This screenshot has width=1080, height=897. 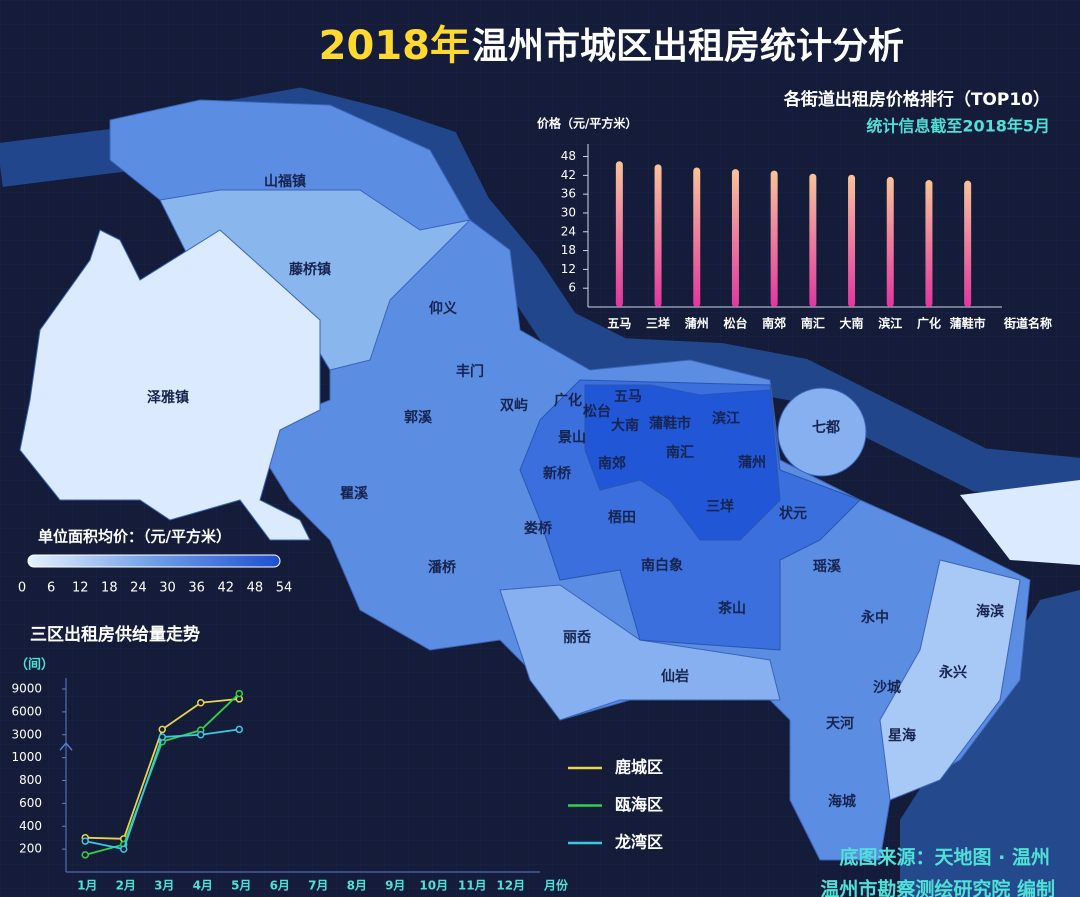 What do you see at coordinates (514, 405) in the screenshot?
I see `district-label: 双屿` at bounding box center [514, 405].